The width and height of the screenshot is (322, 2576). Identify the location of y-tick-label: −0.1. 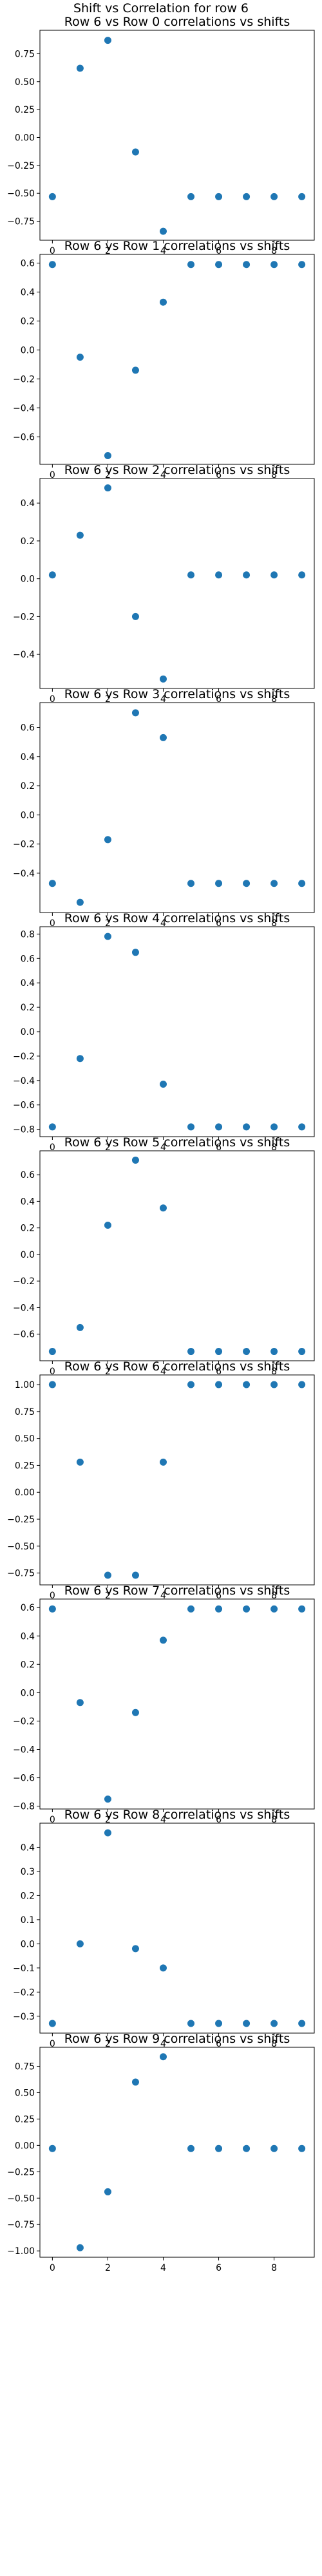
(24, 1969).